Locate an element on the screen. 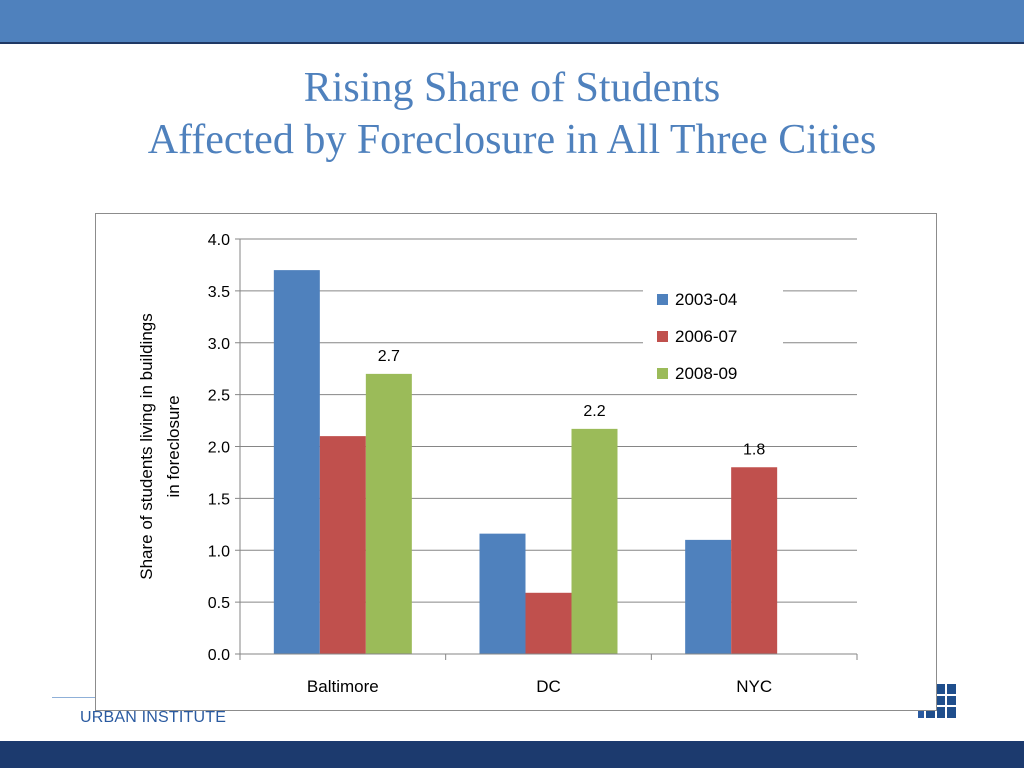 Image resolution: width=1024 pixels, height=768 pixels. top-band is located at coordinates (512, 22).